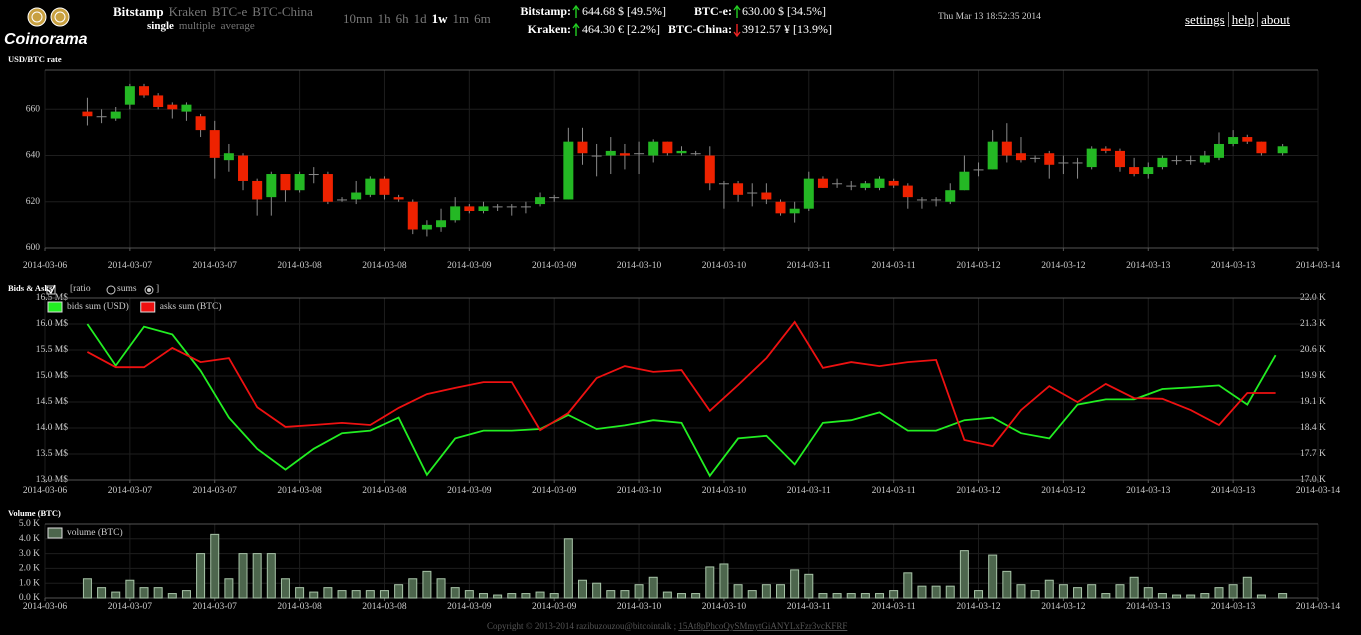  What do you see at coordinates (282, 11) in the screenshot?
I see `exchange: BTC-China` at bounding box center [282, 11].